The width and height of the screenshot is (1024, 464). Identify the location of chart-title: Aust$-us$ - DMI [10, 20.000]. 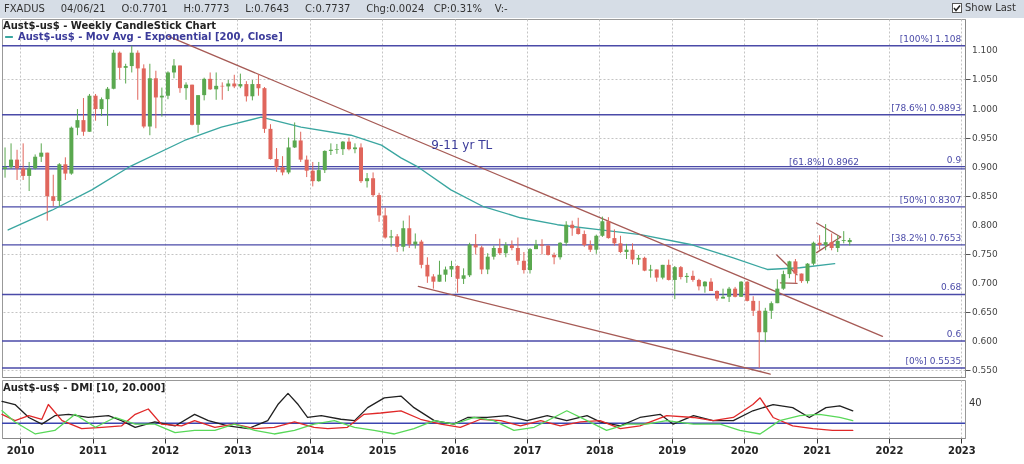
(84, 387).